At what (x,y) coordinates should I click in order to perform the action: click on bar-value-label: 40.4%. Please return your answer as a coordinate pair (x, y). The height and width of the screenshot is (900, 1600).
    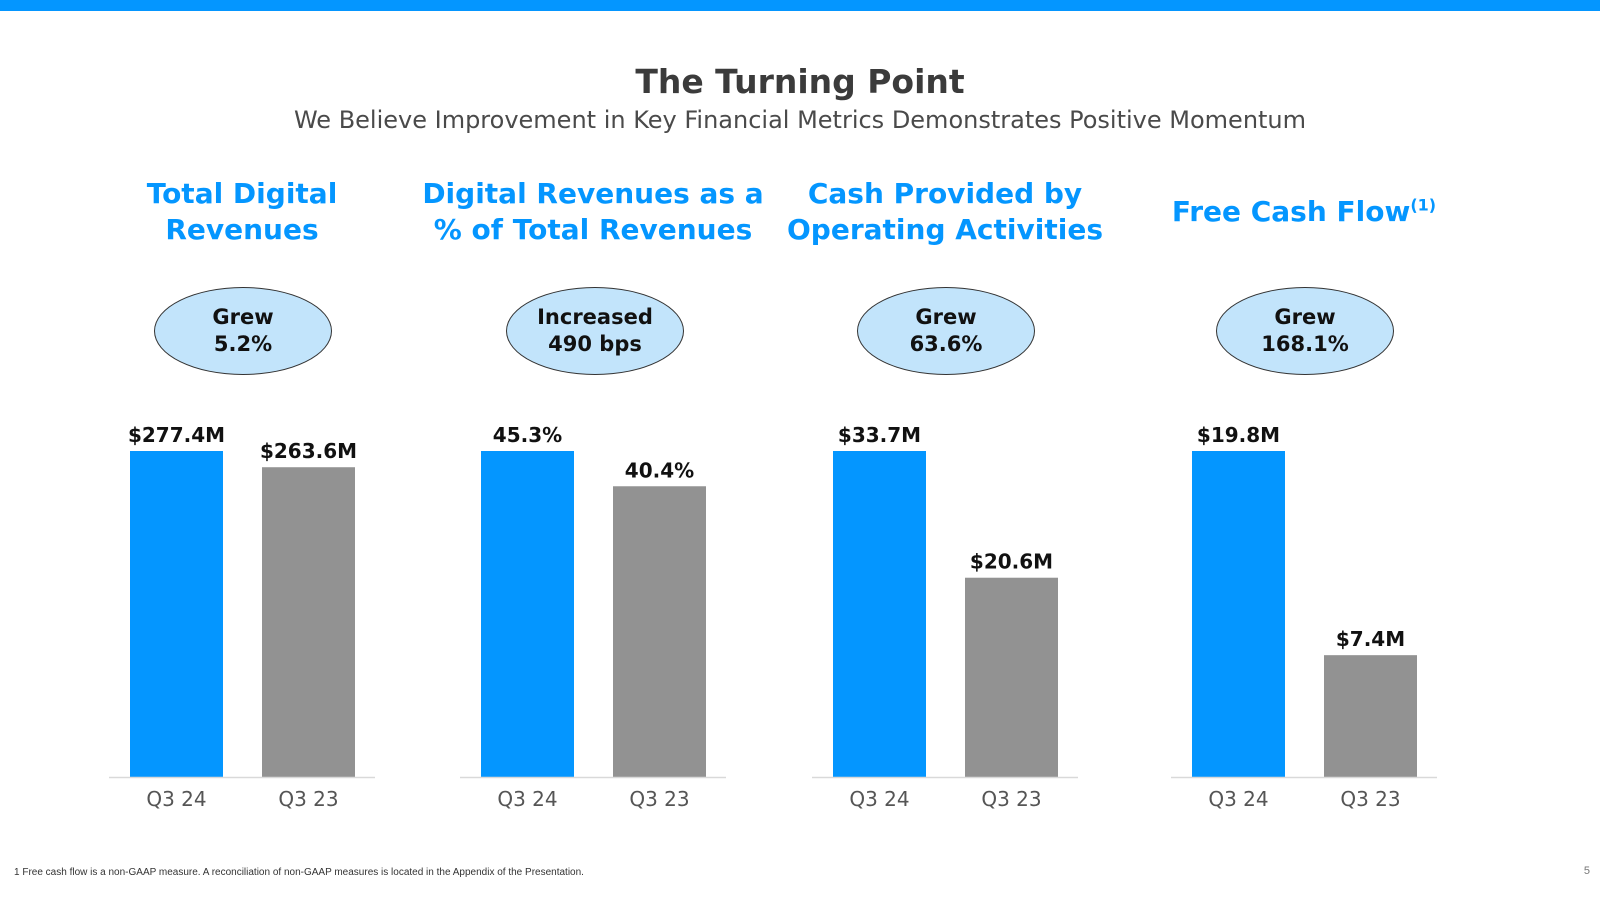
    Looking at the image, I should click on (659, 470).